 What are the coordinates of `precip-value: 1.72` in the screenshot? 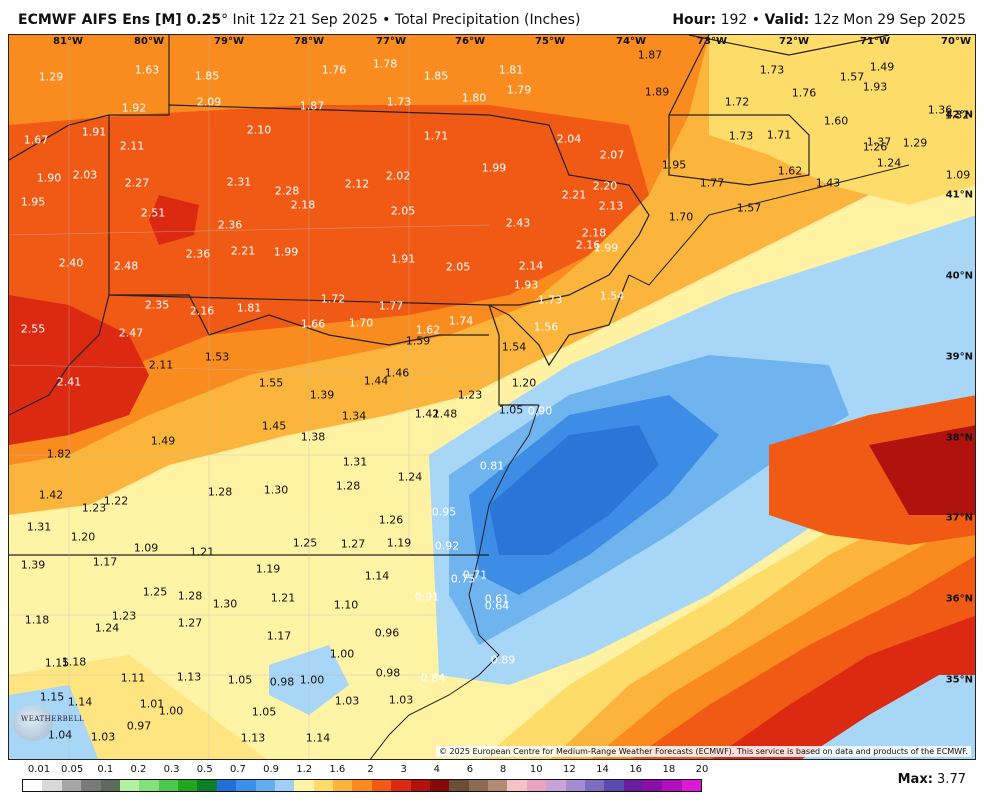 It's located at (333, 299).